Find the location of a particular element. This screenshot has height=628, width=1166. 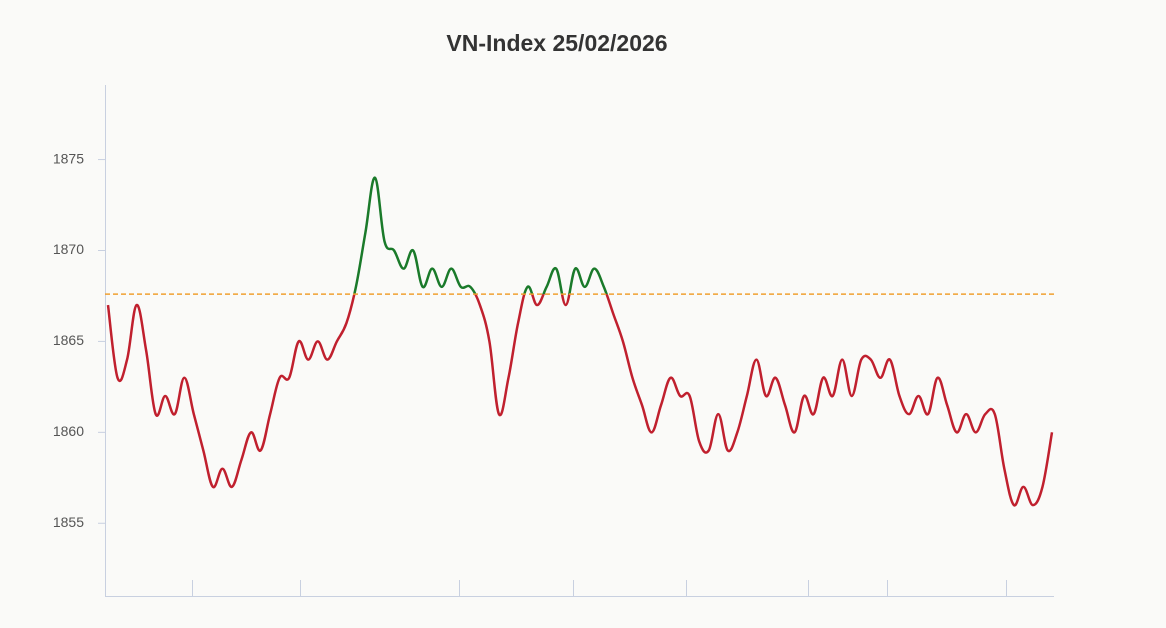

y-tick-label: 1855 is located at coordinates (68, 522).